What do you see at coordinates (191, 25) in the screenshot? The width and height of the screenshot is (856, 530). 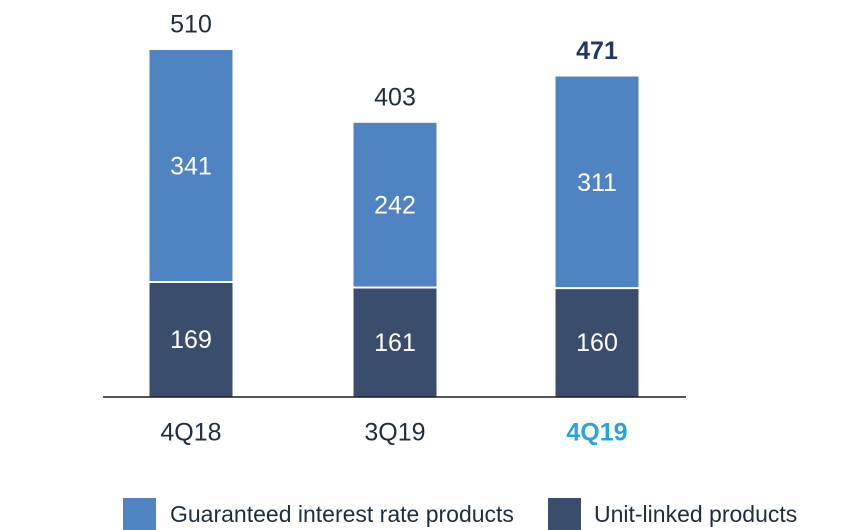 I see `total-label: 510` at bounding box center [191, 25].